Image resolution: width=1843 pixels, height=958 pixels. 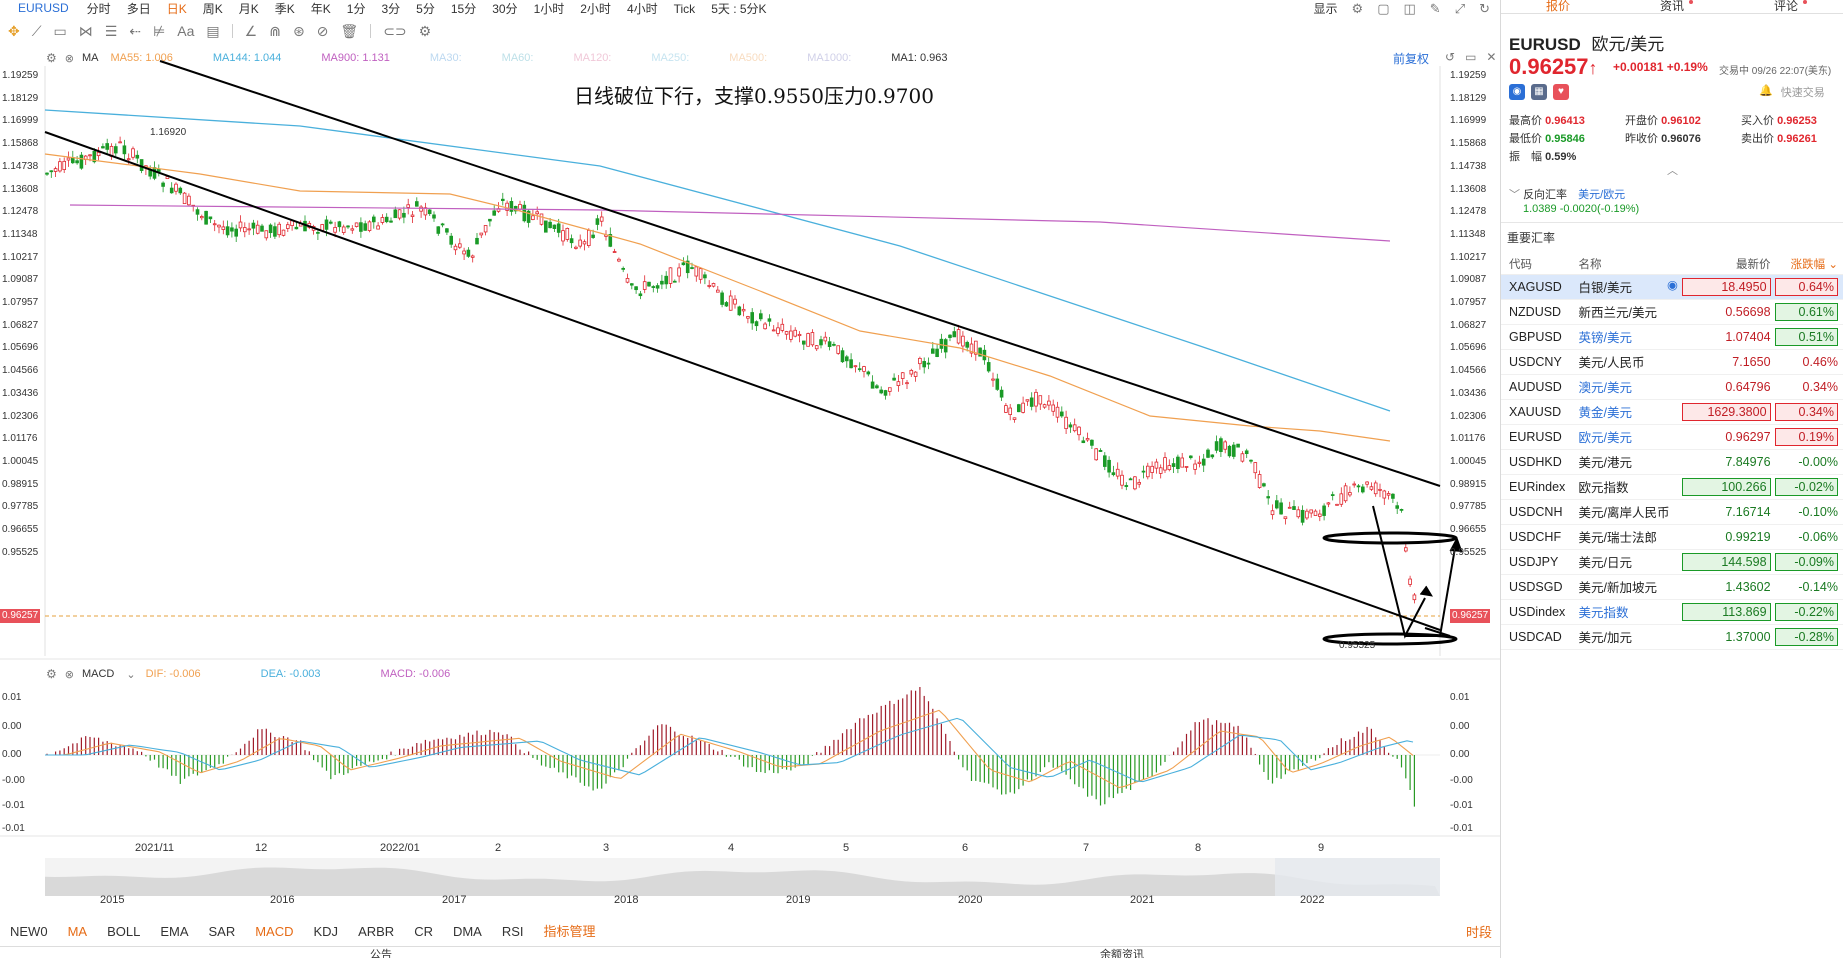 I want to click on tab-quote: 报价, so click(x=1557, y=6).